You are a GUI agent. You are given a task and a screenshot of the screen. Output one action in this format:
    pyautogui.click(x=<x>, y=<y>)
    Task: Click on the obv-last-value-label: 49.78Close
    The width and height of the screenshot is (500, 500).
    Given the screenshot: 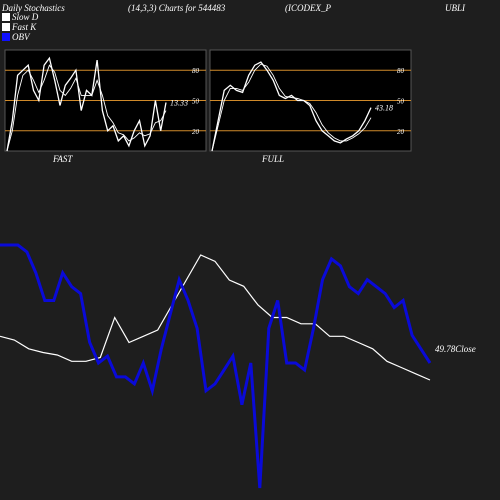 What is the action you would take?
    pyautogui.click(x=455, y=349)
    